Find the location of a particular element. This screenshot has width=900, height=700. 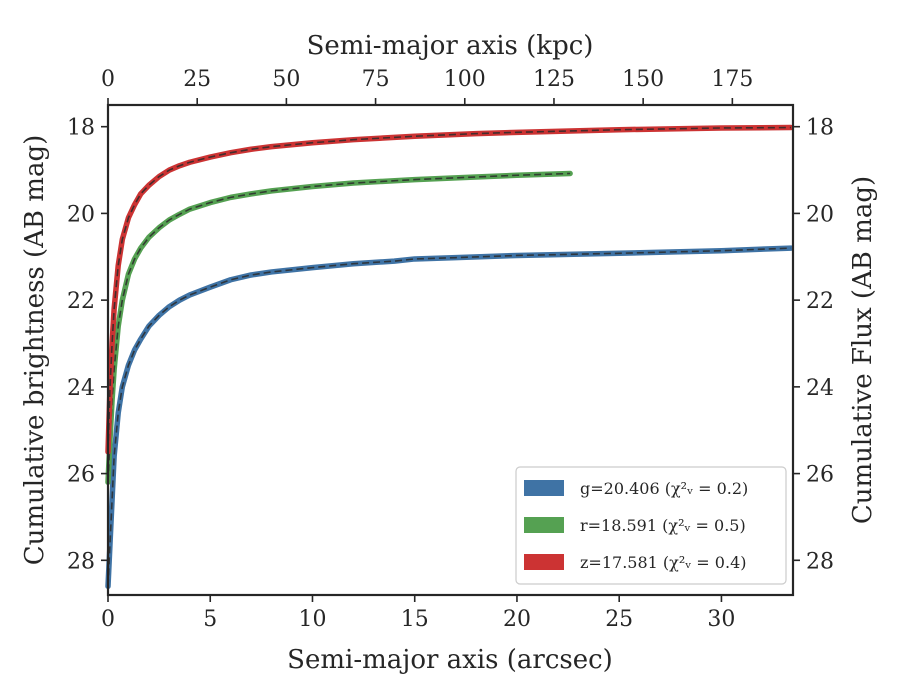

y-tick-label-1: 20 is located at coordinates (81, 214).